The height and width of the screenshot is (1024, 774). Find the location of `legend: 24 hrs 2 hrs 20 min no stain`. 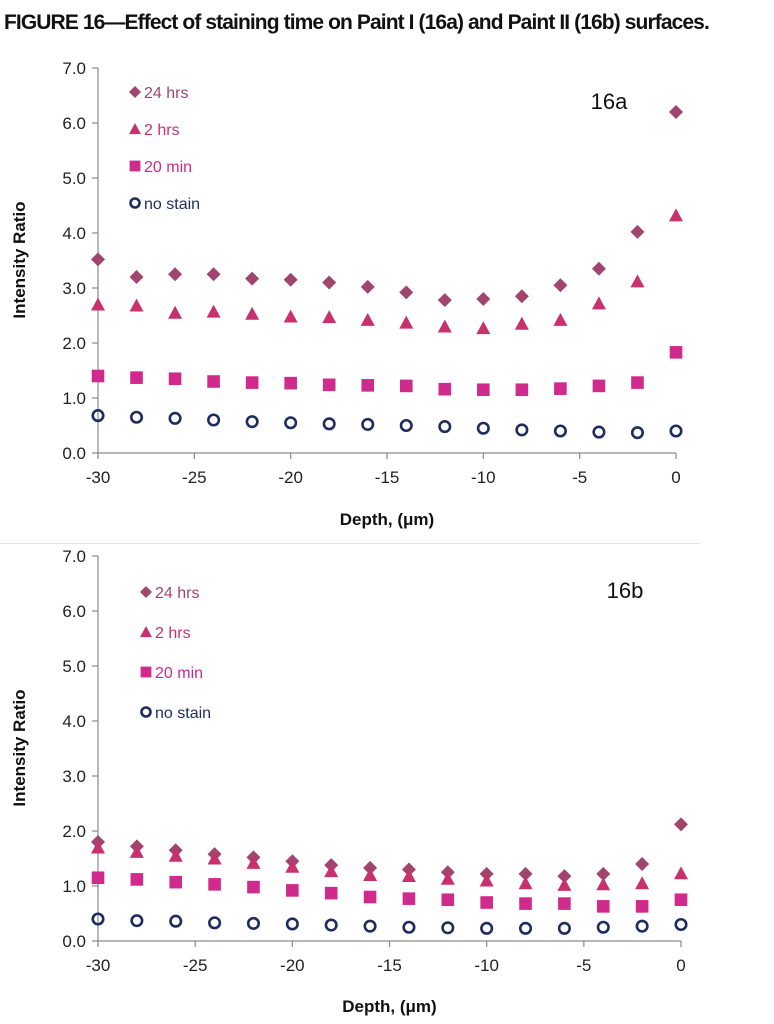

legend: 24 hrs 2 hrs 20 min no stain is located at coordinates (164, 149).